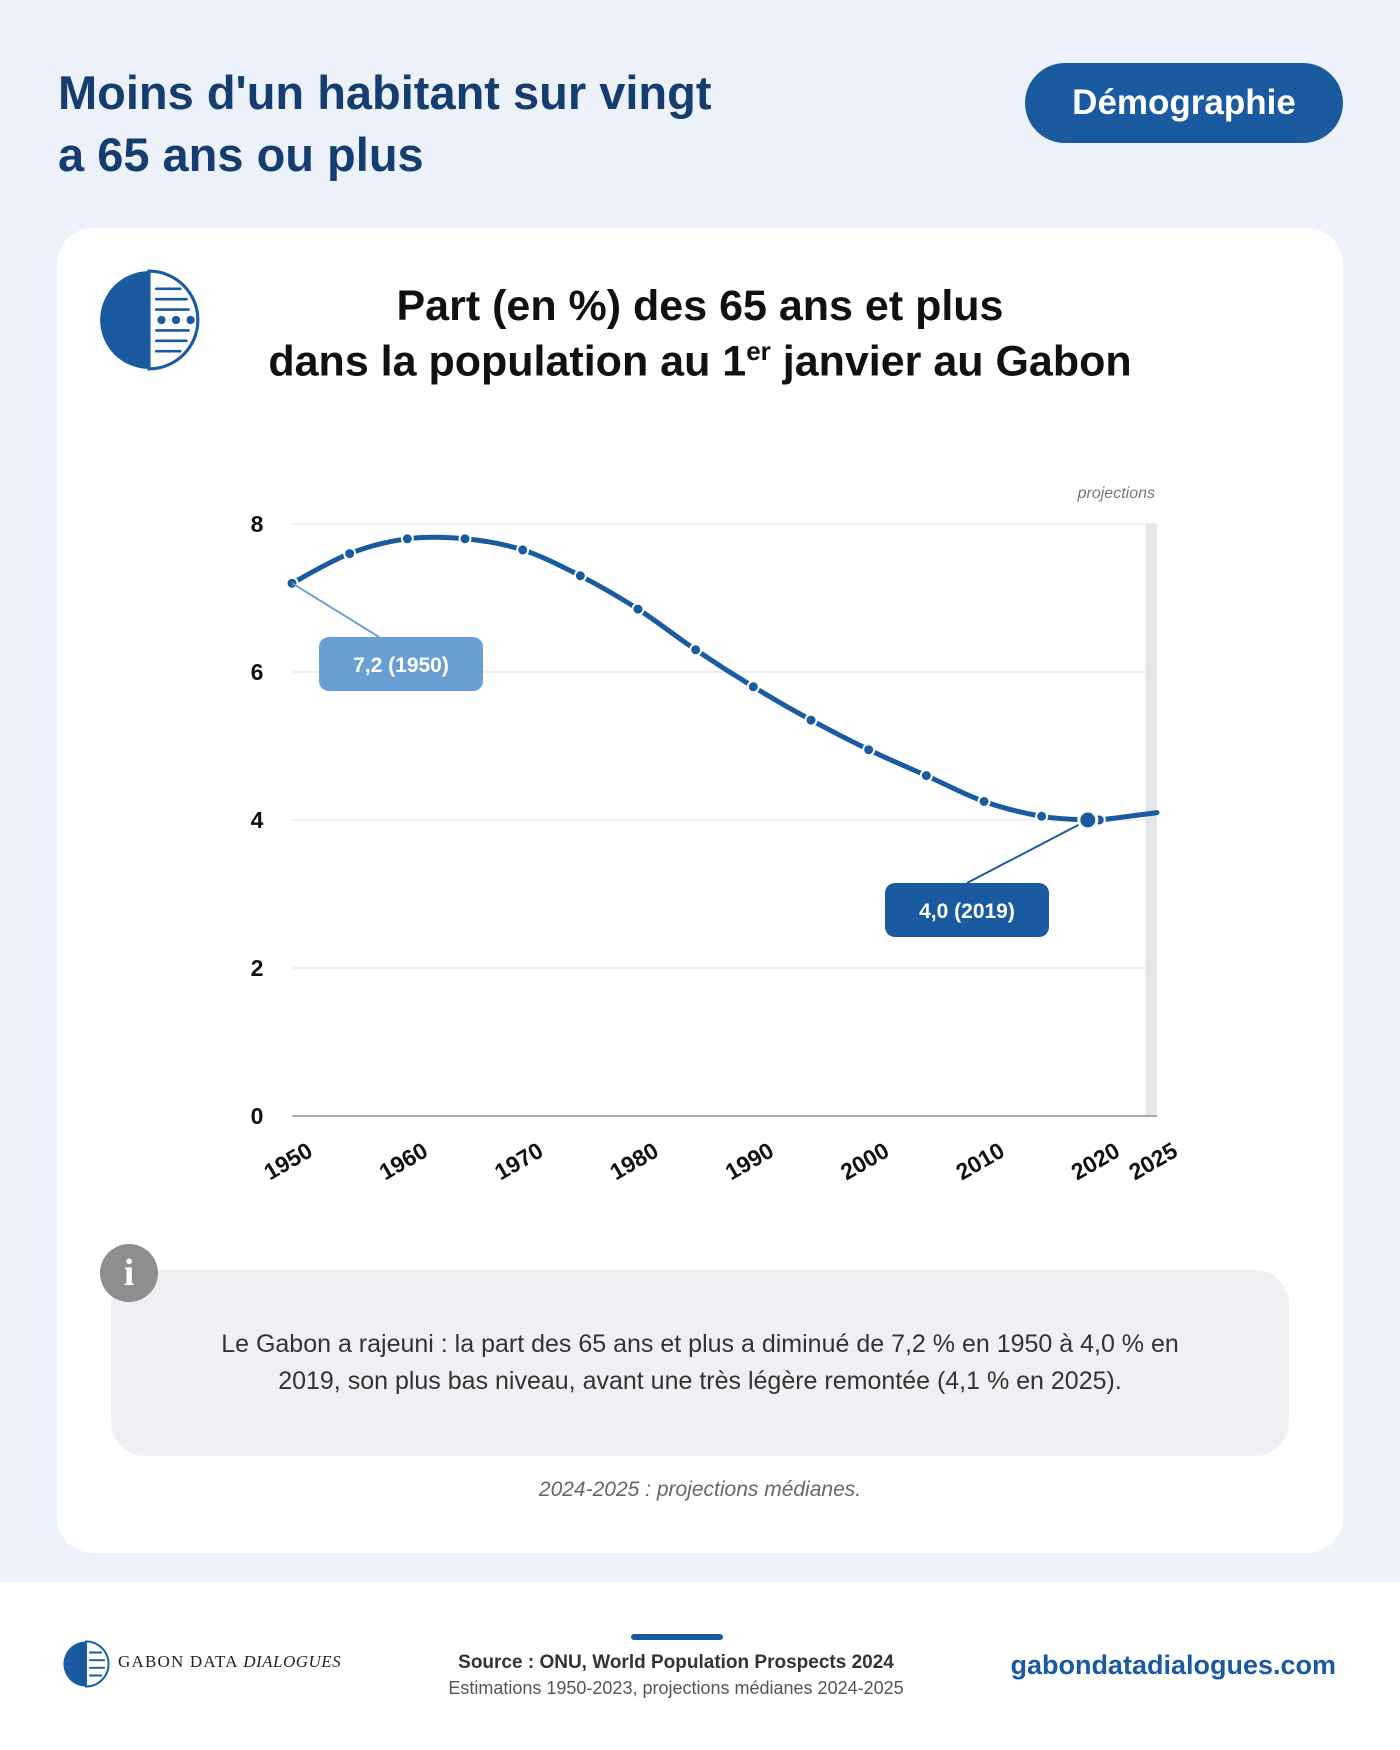 Image resolution: width=1400 pixels, height=1750 pixels. I want to click on y-tick-label: 0, so click(257, 1116).